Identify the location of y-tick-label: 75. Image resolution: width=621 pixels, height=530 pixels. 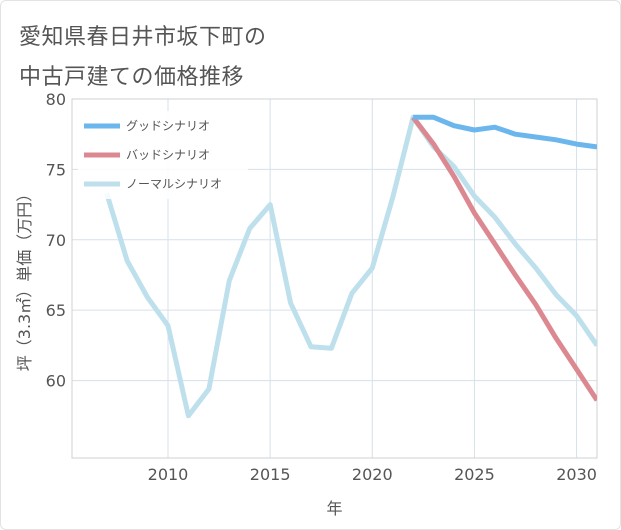
(56, 169).